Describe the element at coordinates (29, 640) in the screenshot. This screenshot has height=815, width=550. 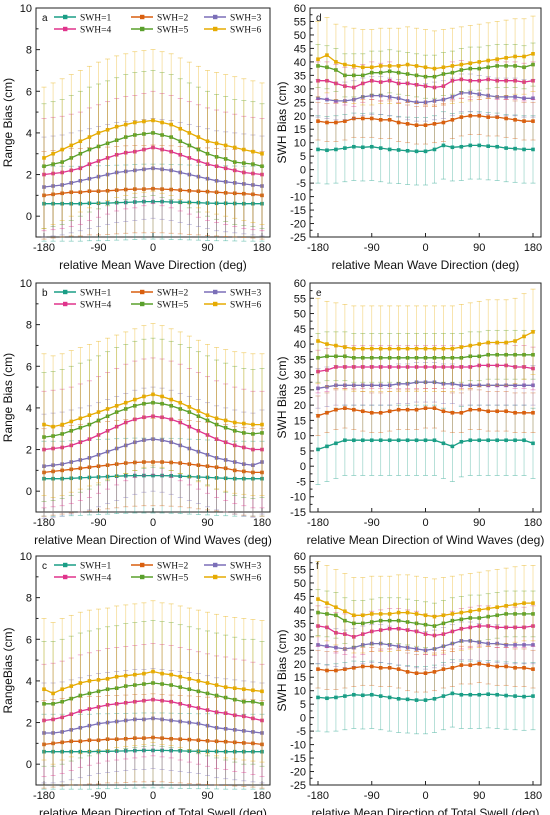
I see `y-tick-label: 6` at that location.